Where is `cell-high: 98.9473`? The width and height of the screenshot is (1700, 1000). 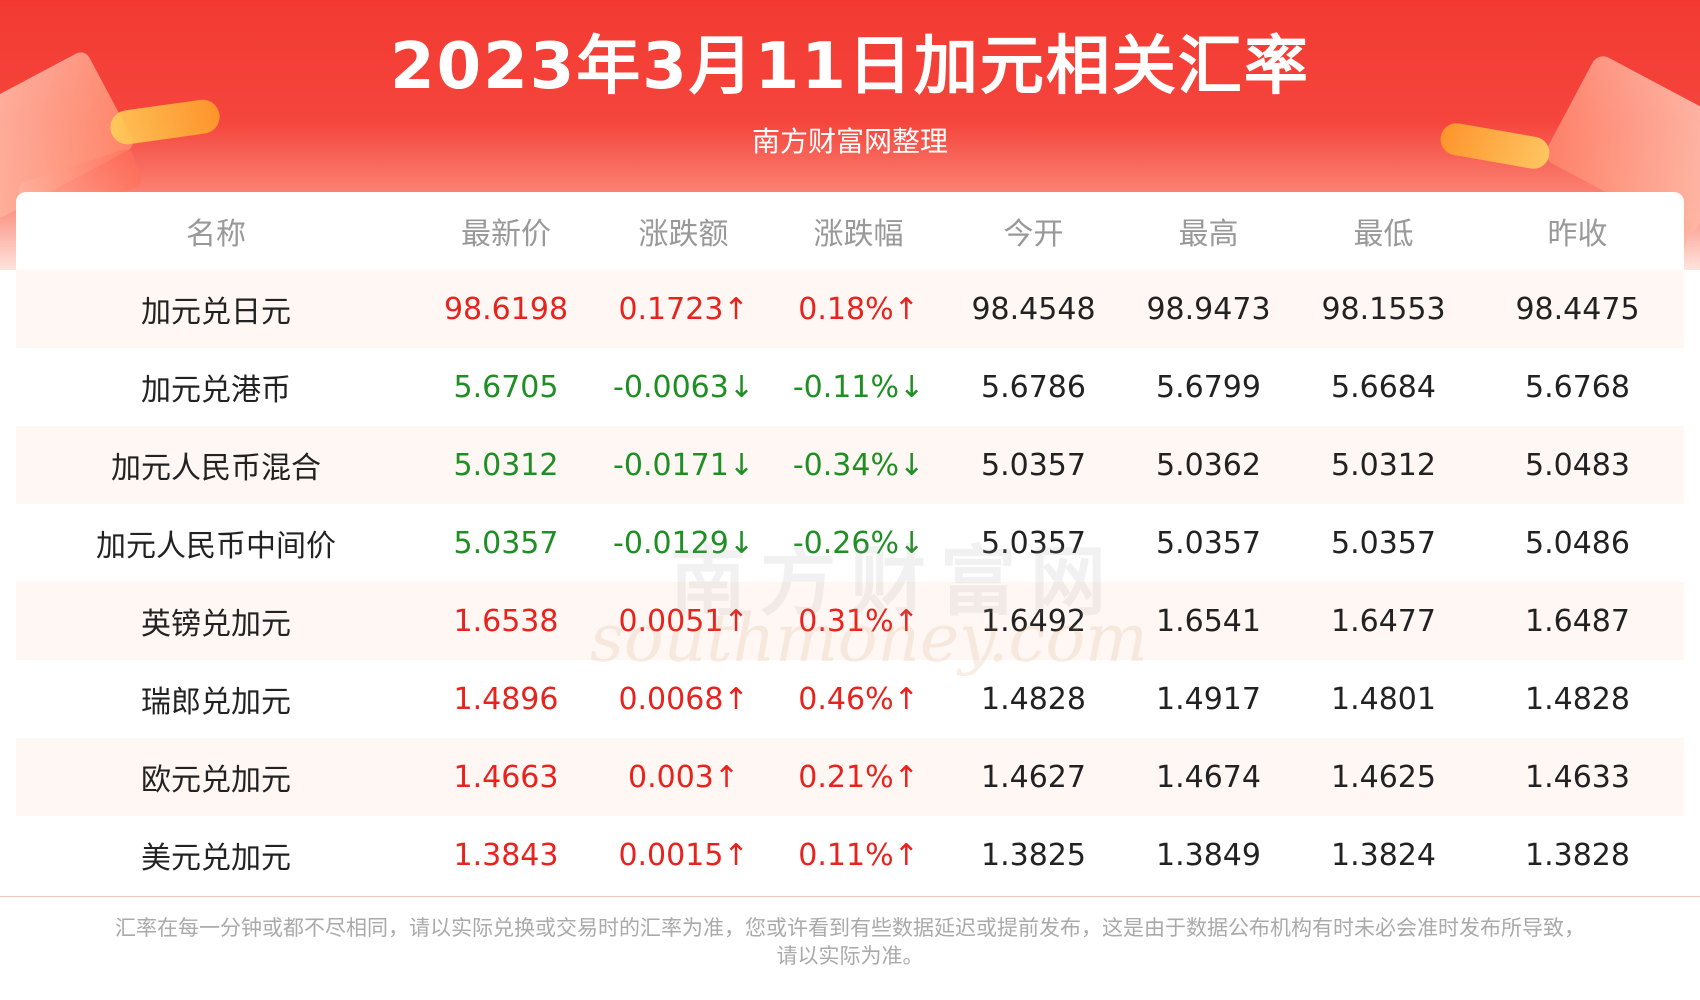 cell-high: 98.9473 is located at coordinates (1208, 309).